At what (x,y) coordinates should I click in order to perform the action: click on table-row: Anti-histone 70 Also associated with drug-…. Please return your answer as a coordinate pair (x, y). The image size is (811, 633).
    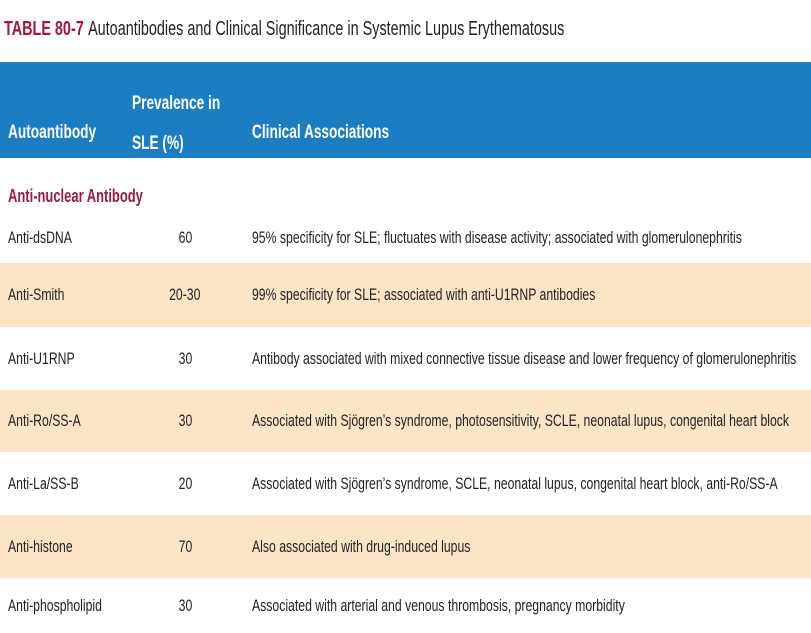
    Looking at the image, I should click on (405, 546).